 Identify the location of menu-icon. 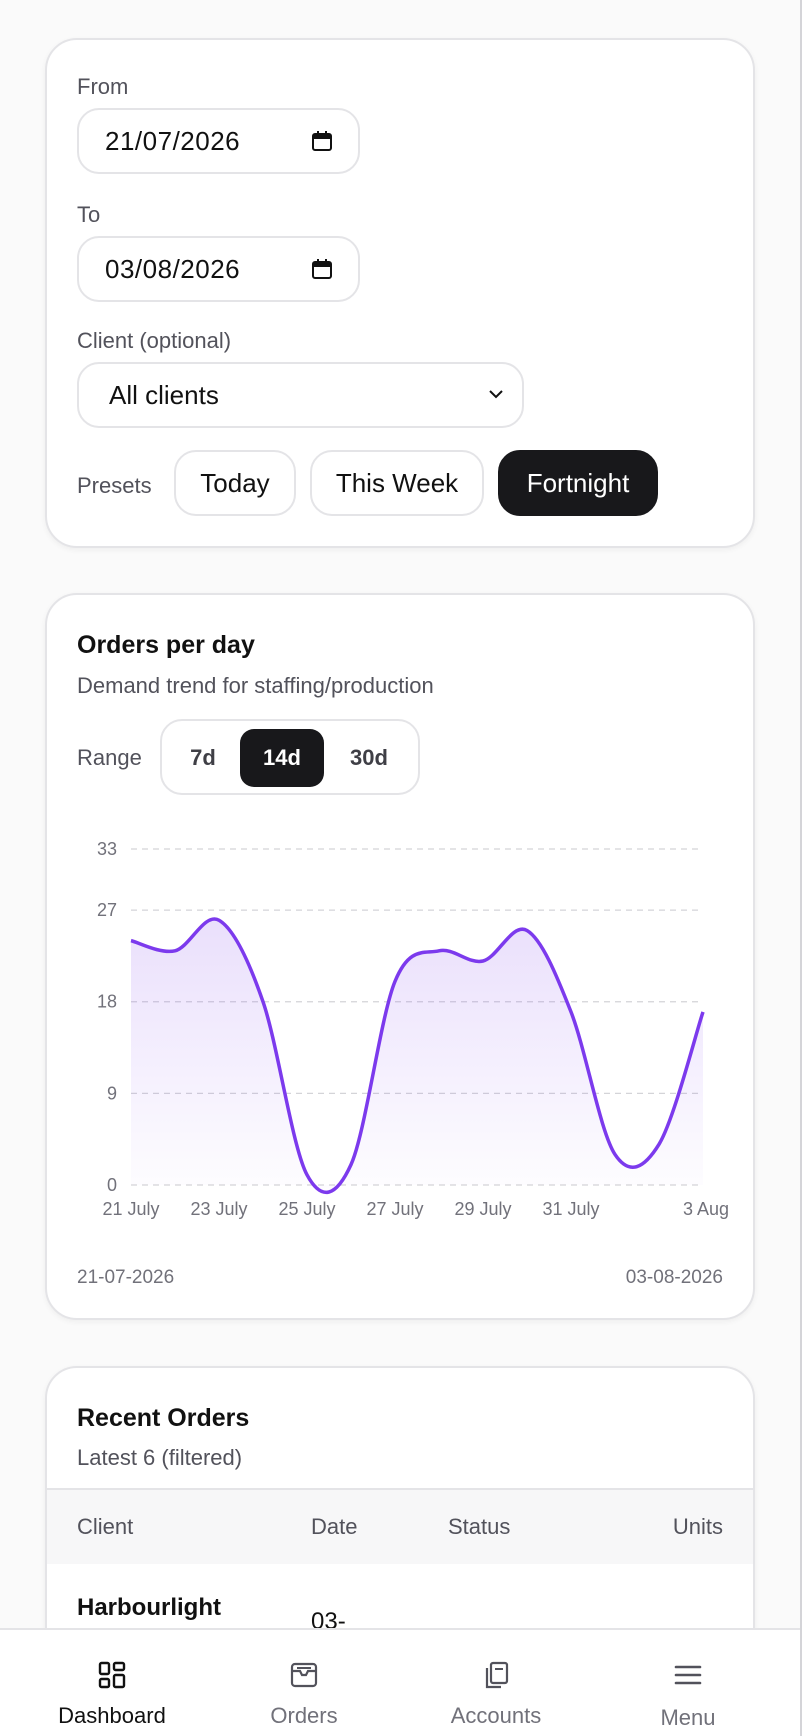
(688, 1677).